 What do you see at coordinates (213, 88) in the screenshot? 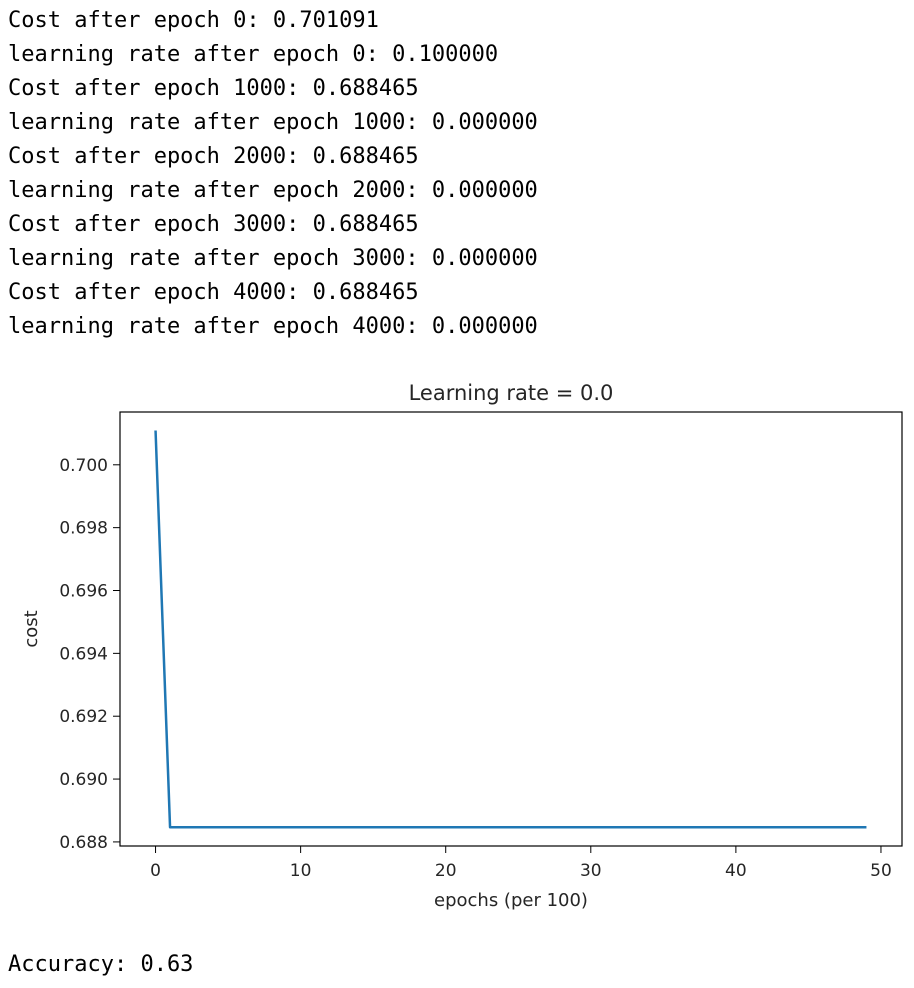
I see `log-line: Cost after epoch 1000: 0.688465` at bounding box center [213, 88].